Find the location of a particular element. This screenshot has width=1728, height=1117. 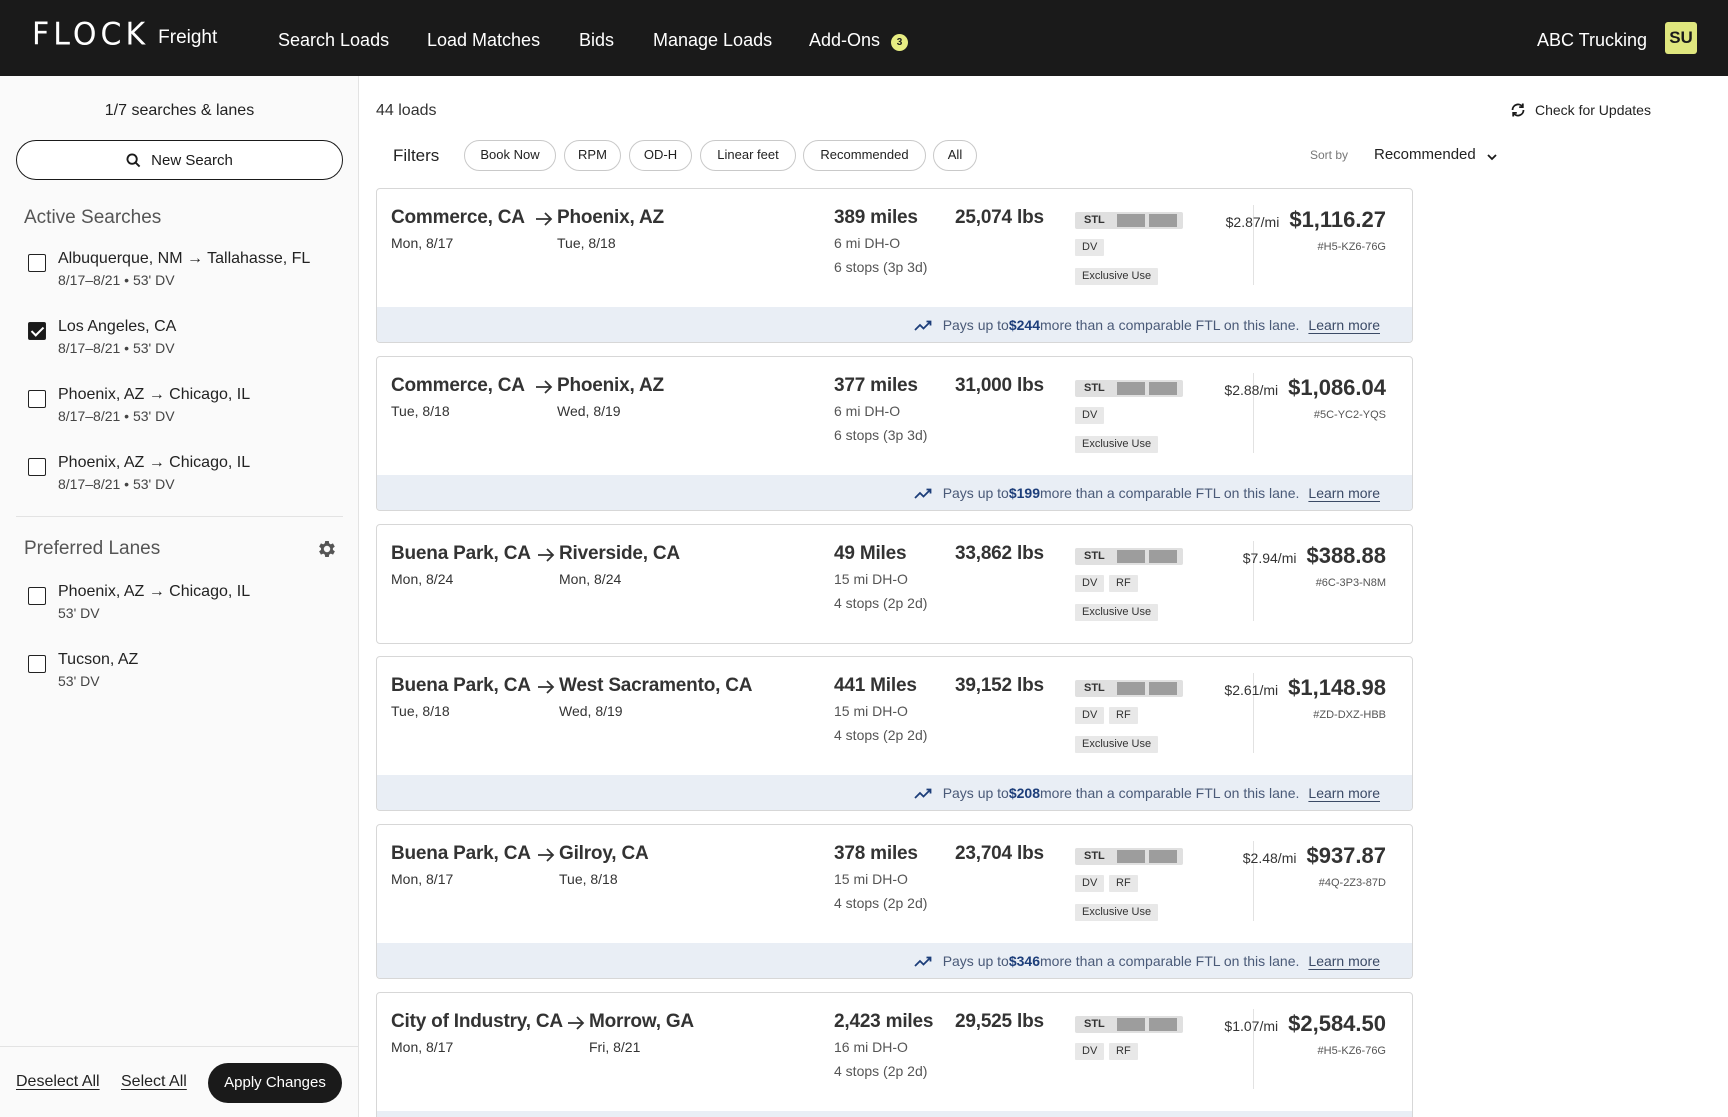

chevron-down-icon is located at coordinates (1492, 157).